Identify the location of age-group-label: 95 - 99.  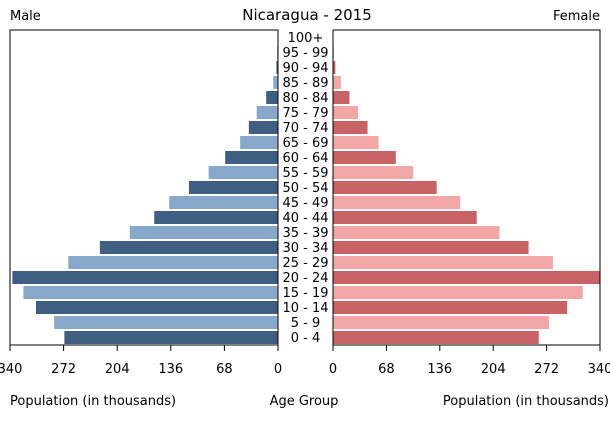
(305, 53).